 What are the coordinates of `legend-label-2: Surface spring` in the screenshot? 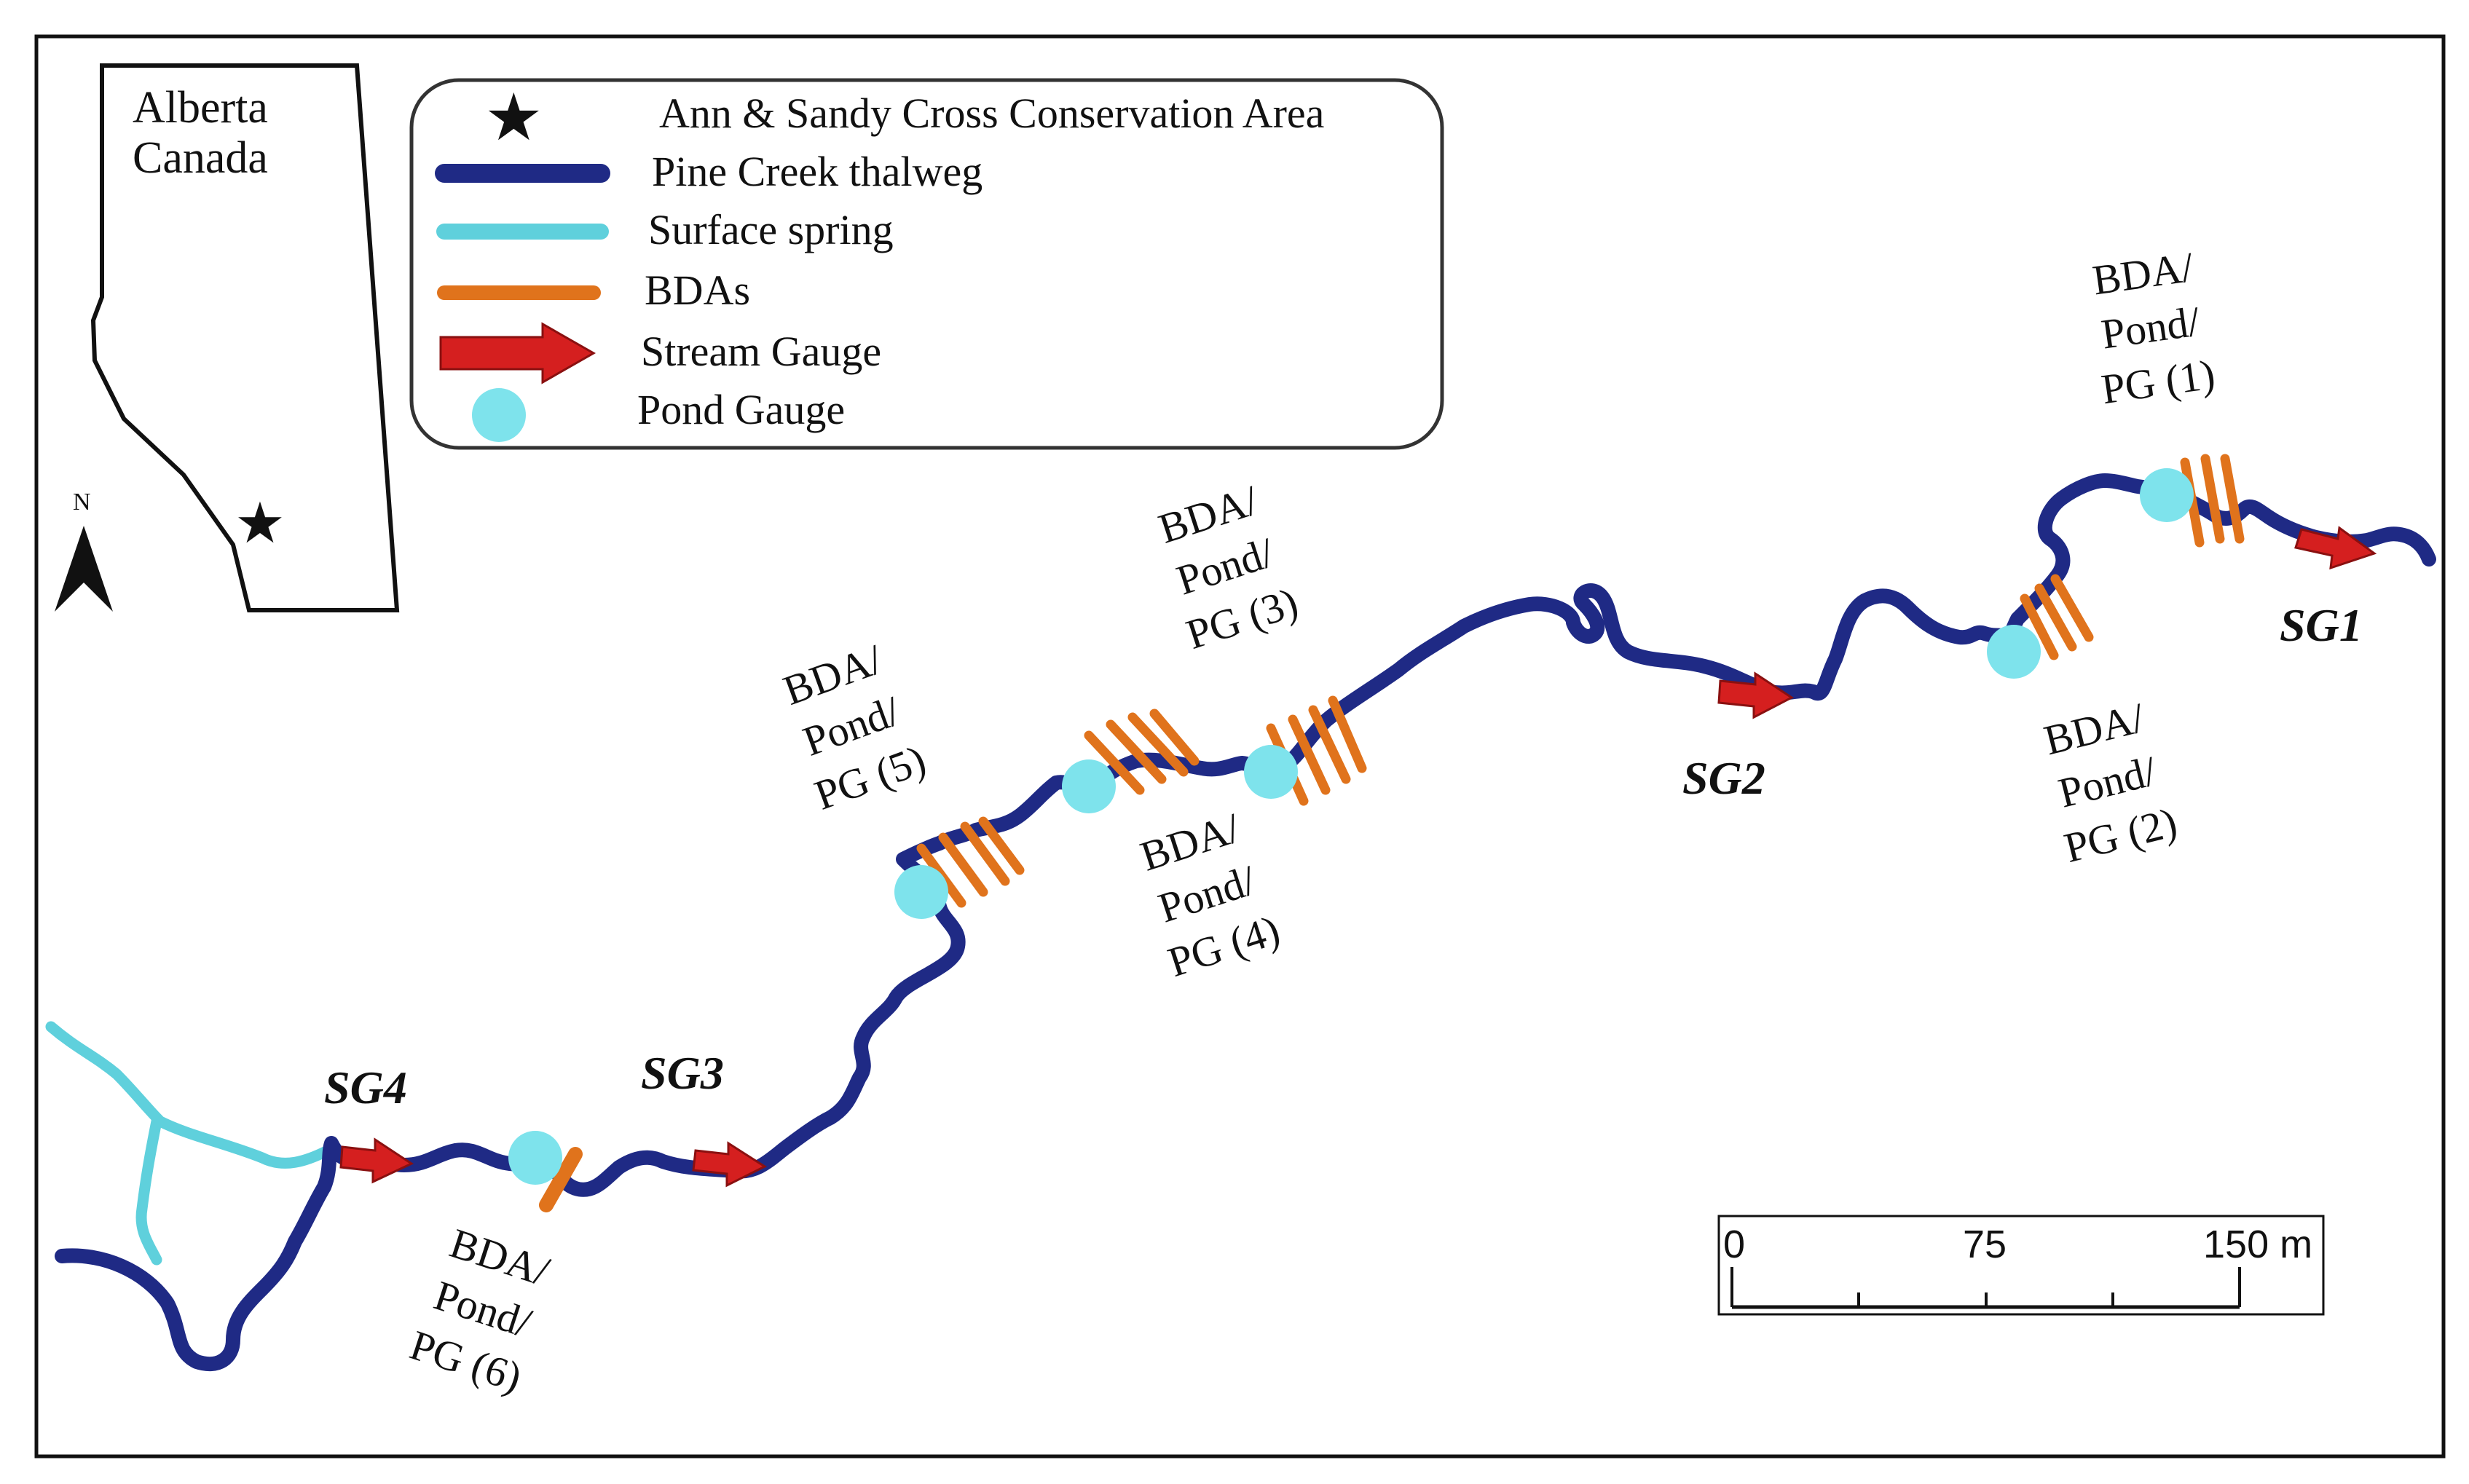 It's located at (771, 229).